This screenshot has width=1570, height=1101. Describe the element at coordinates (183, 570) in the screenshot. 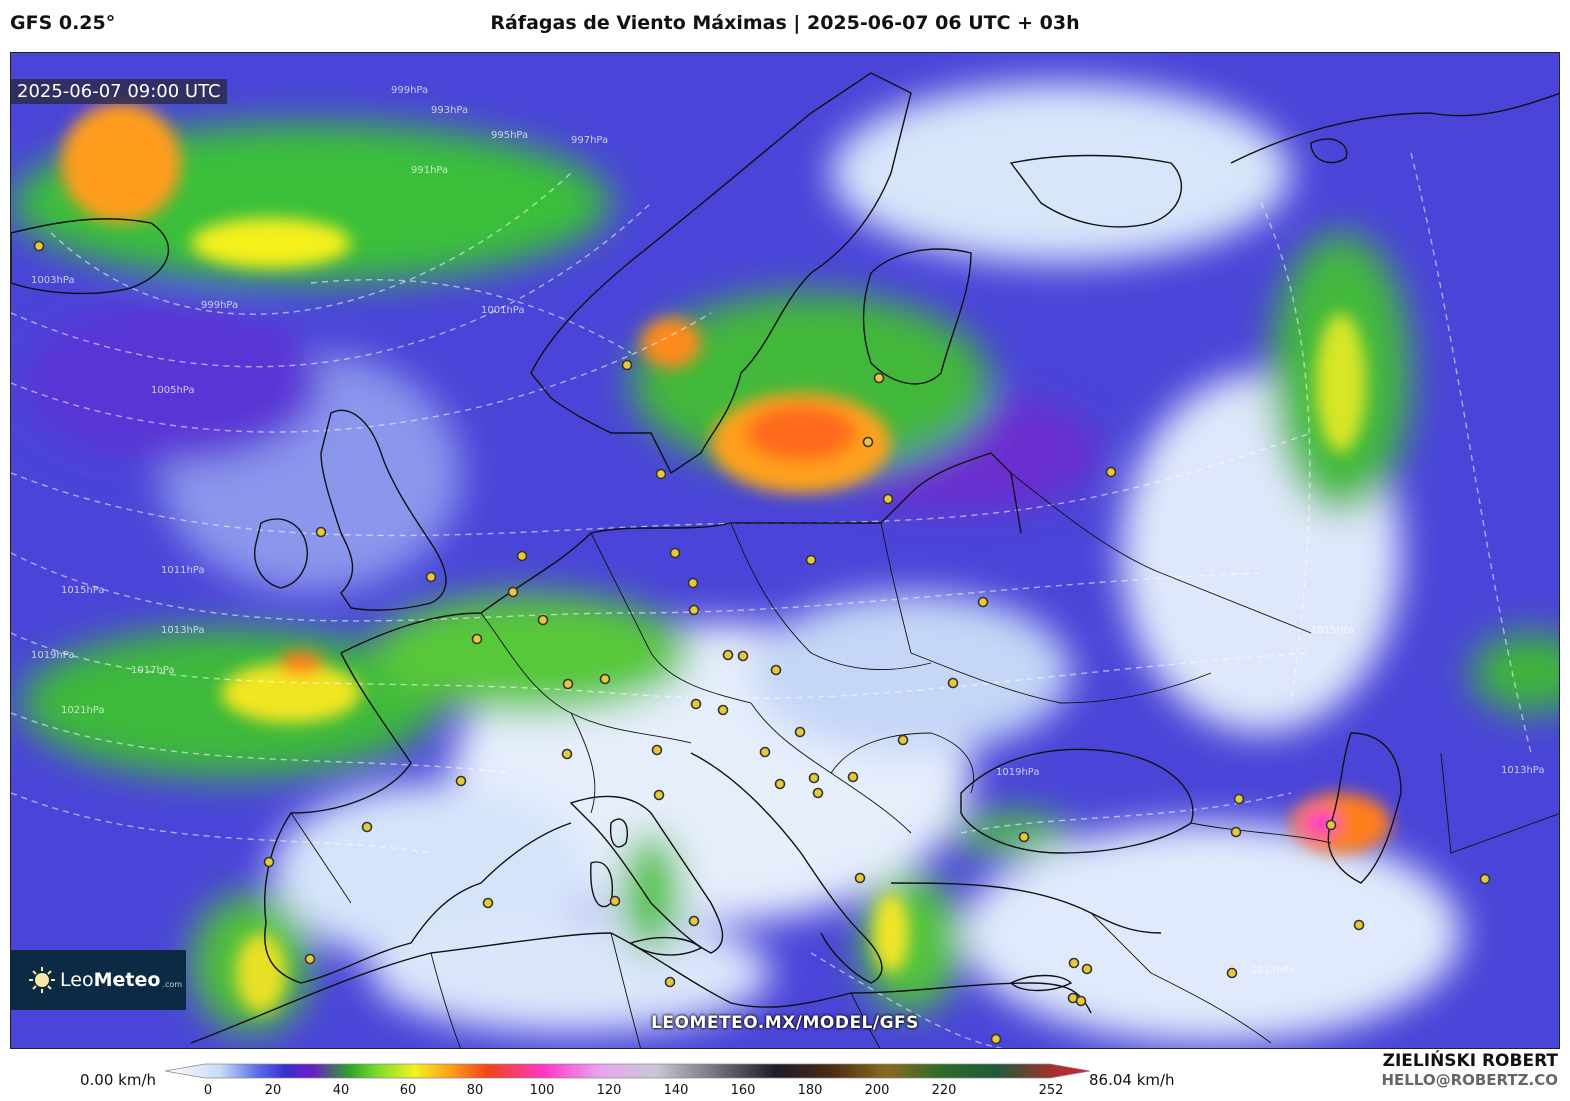

I see `isobar-label: 1011hPa` at that location.